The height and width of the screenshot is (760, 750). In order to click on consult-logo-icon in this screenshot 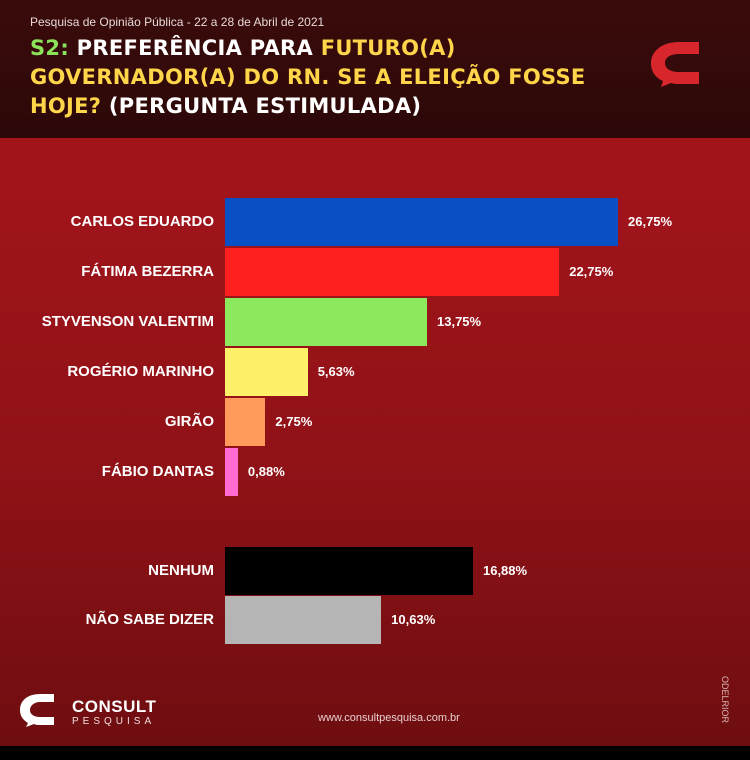, I will do `click(37, 710)`.